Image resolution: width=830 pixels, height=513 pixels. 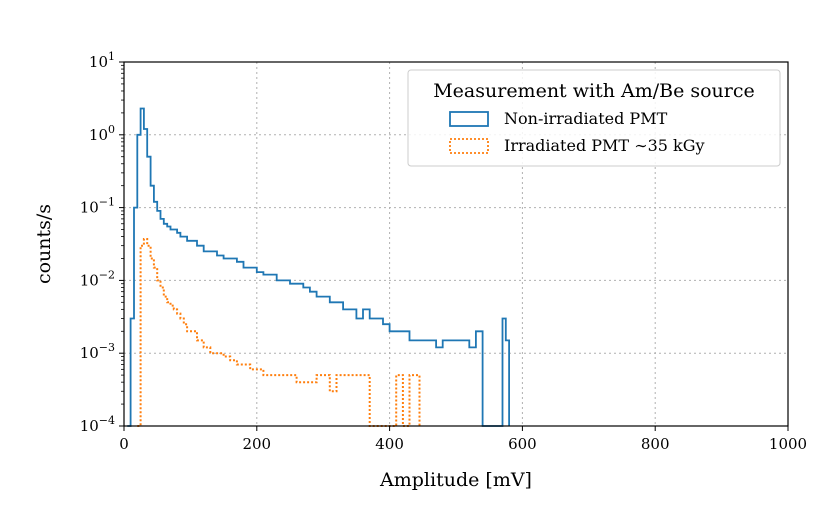 I want to click on y-tick-label: 10⁻¹, so click(x=97, y=206).